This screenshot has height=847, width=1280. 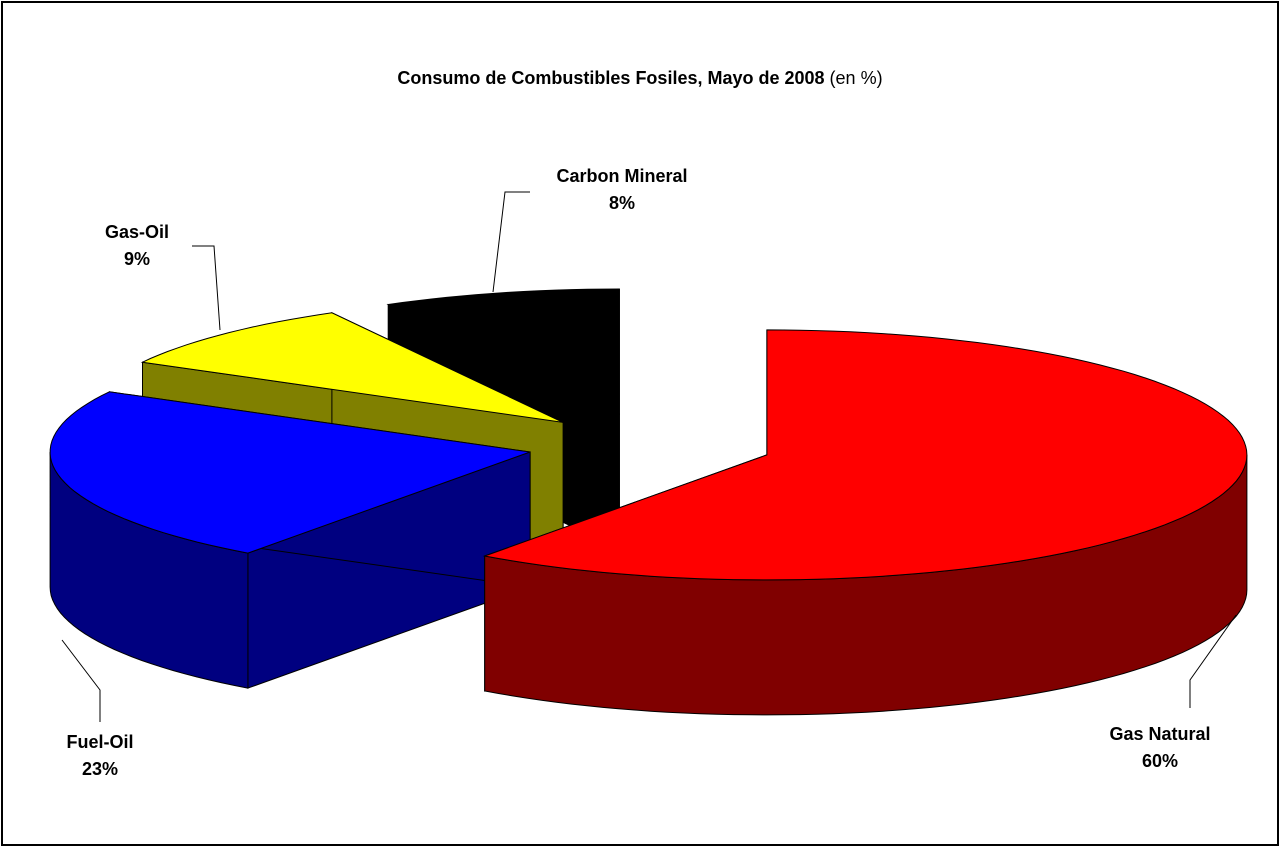 I want to click on data-label-name: Gas Natural, so click(x=1159, y=734).